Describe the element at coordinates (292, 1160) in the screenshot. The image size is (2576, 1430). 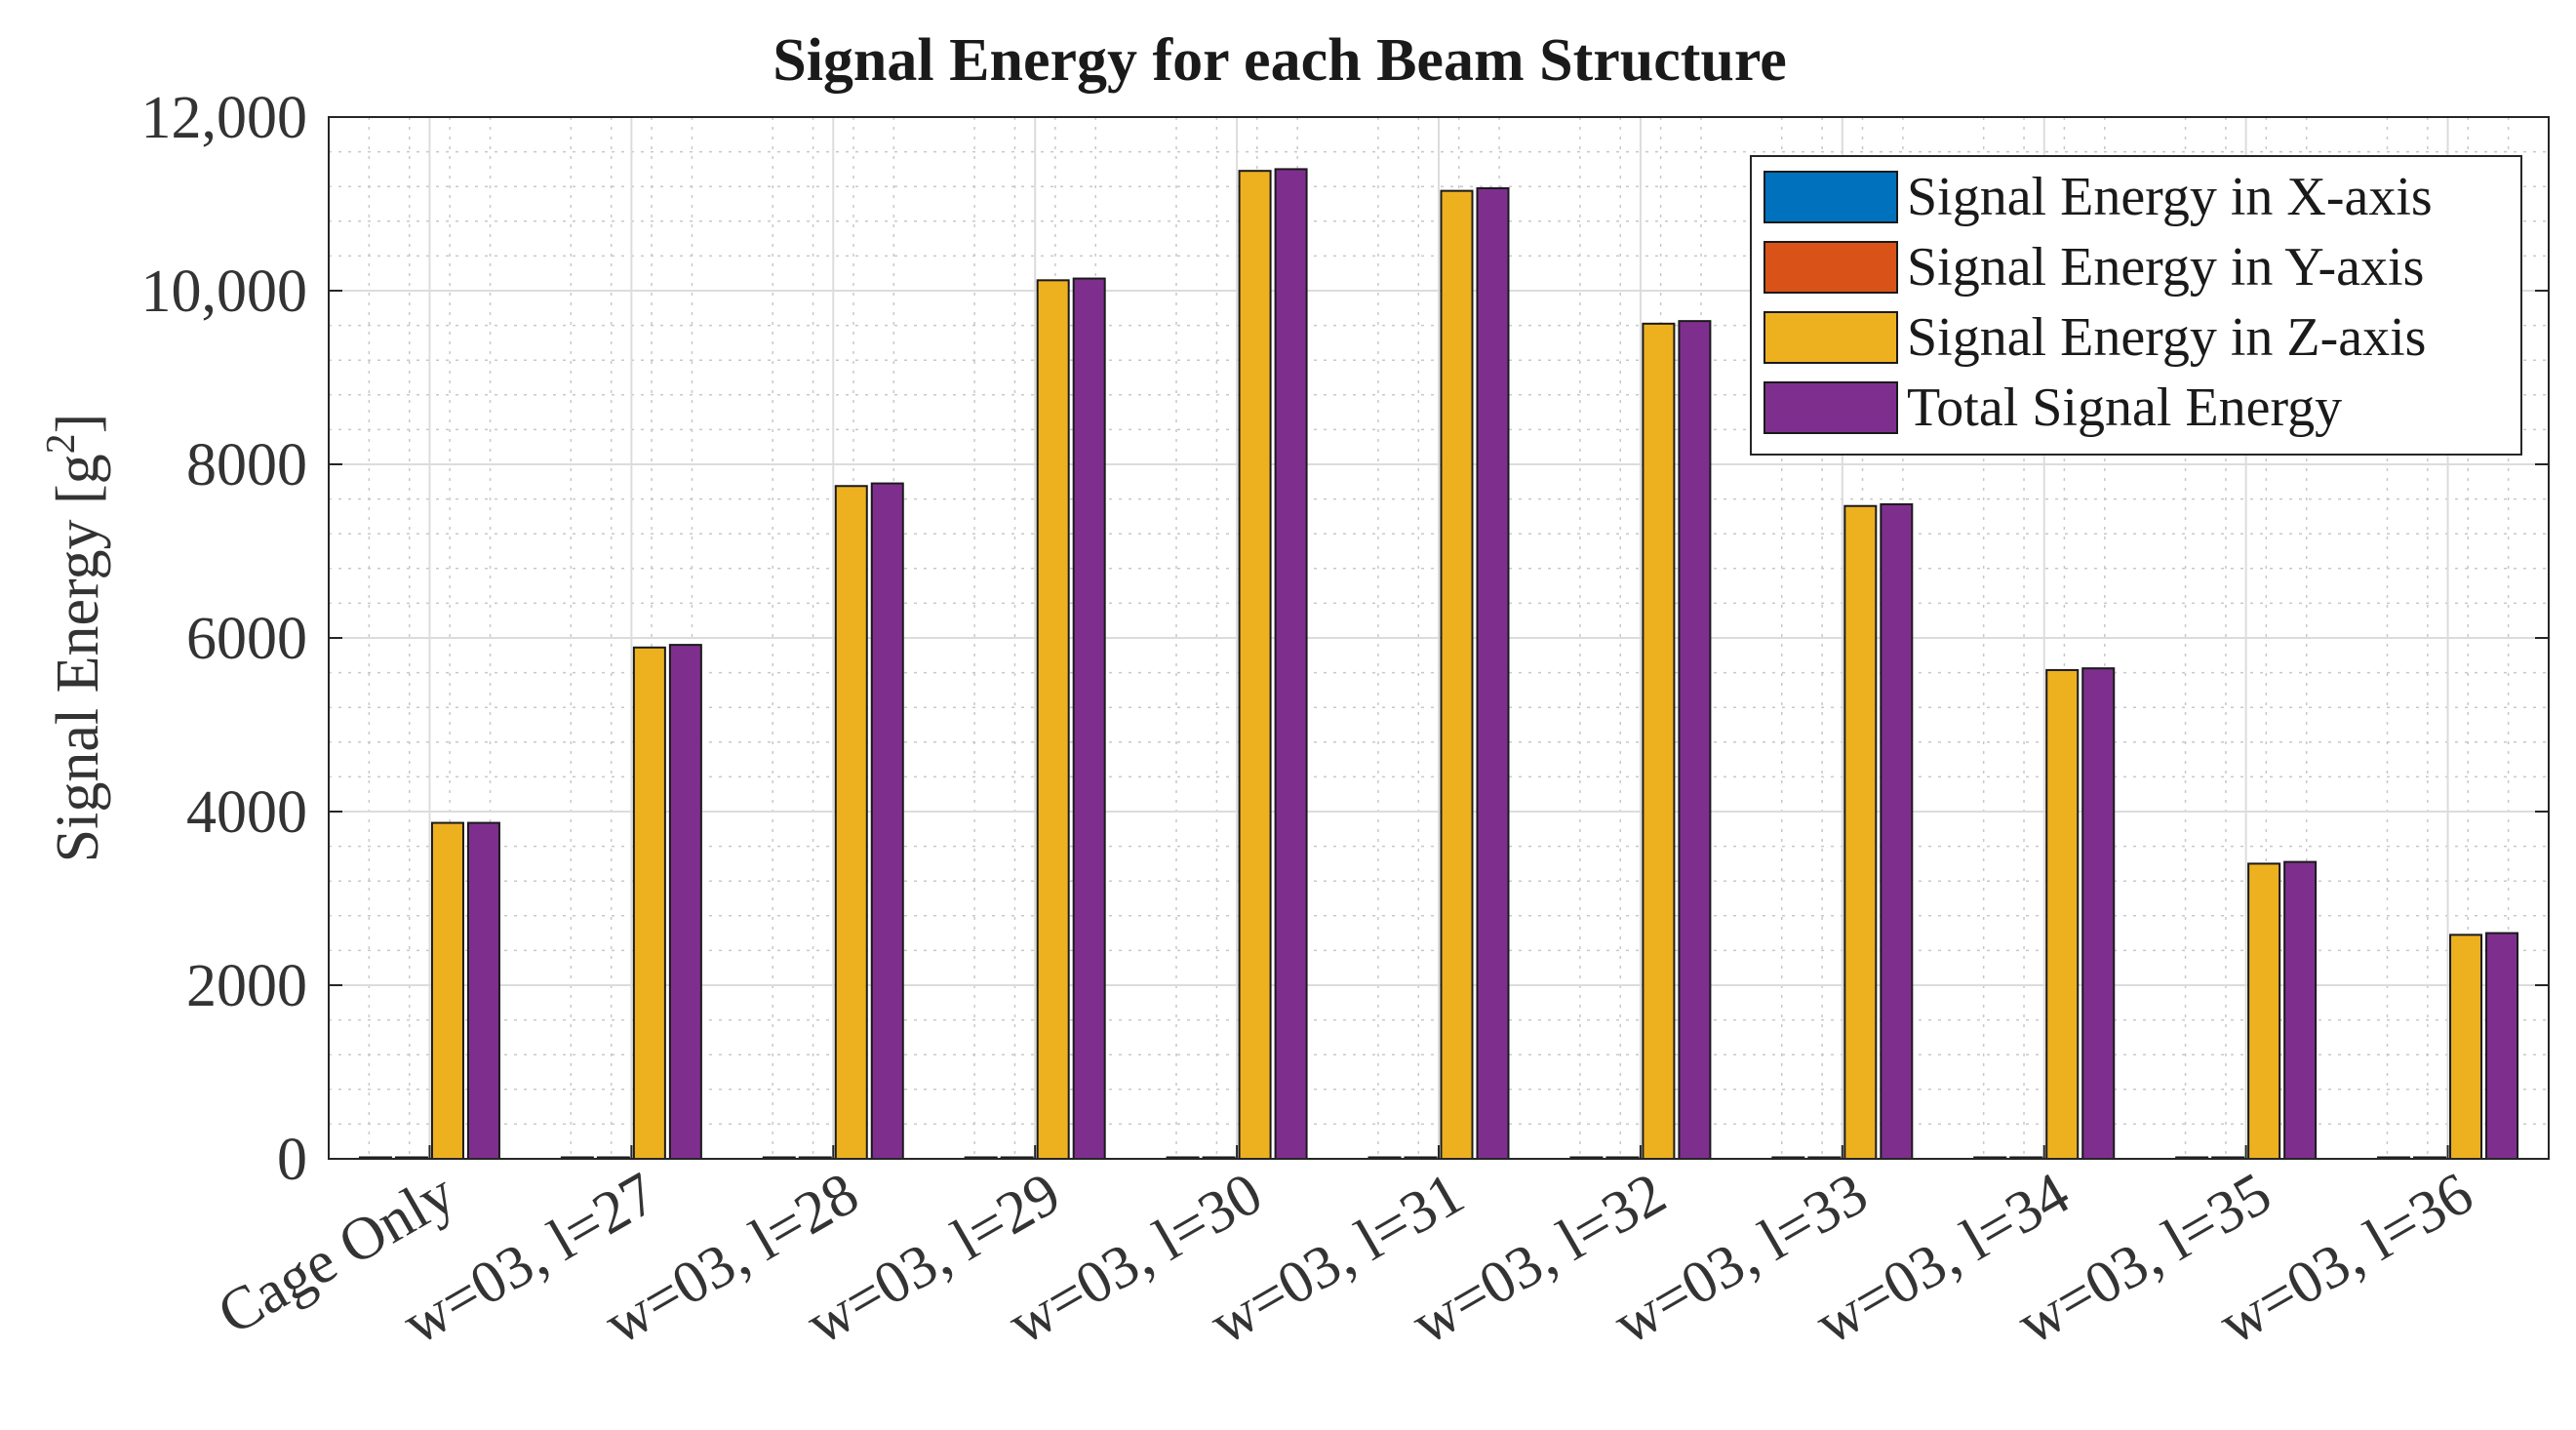
I see `y-tick-label: 0` at that location.